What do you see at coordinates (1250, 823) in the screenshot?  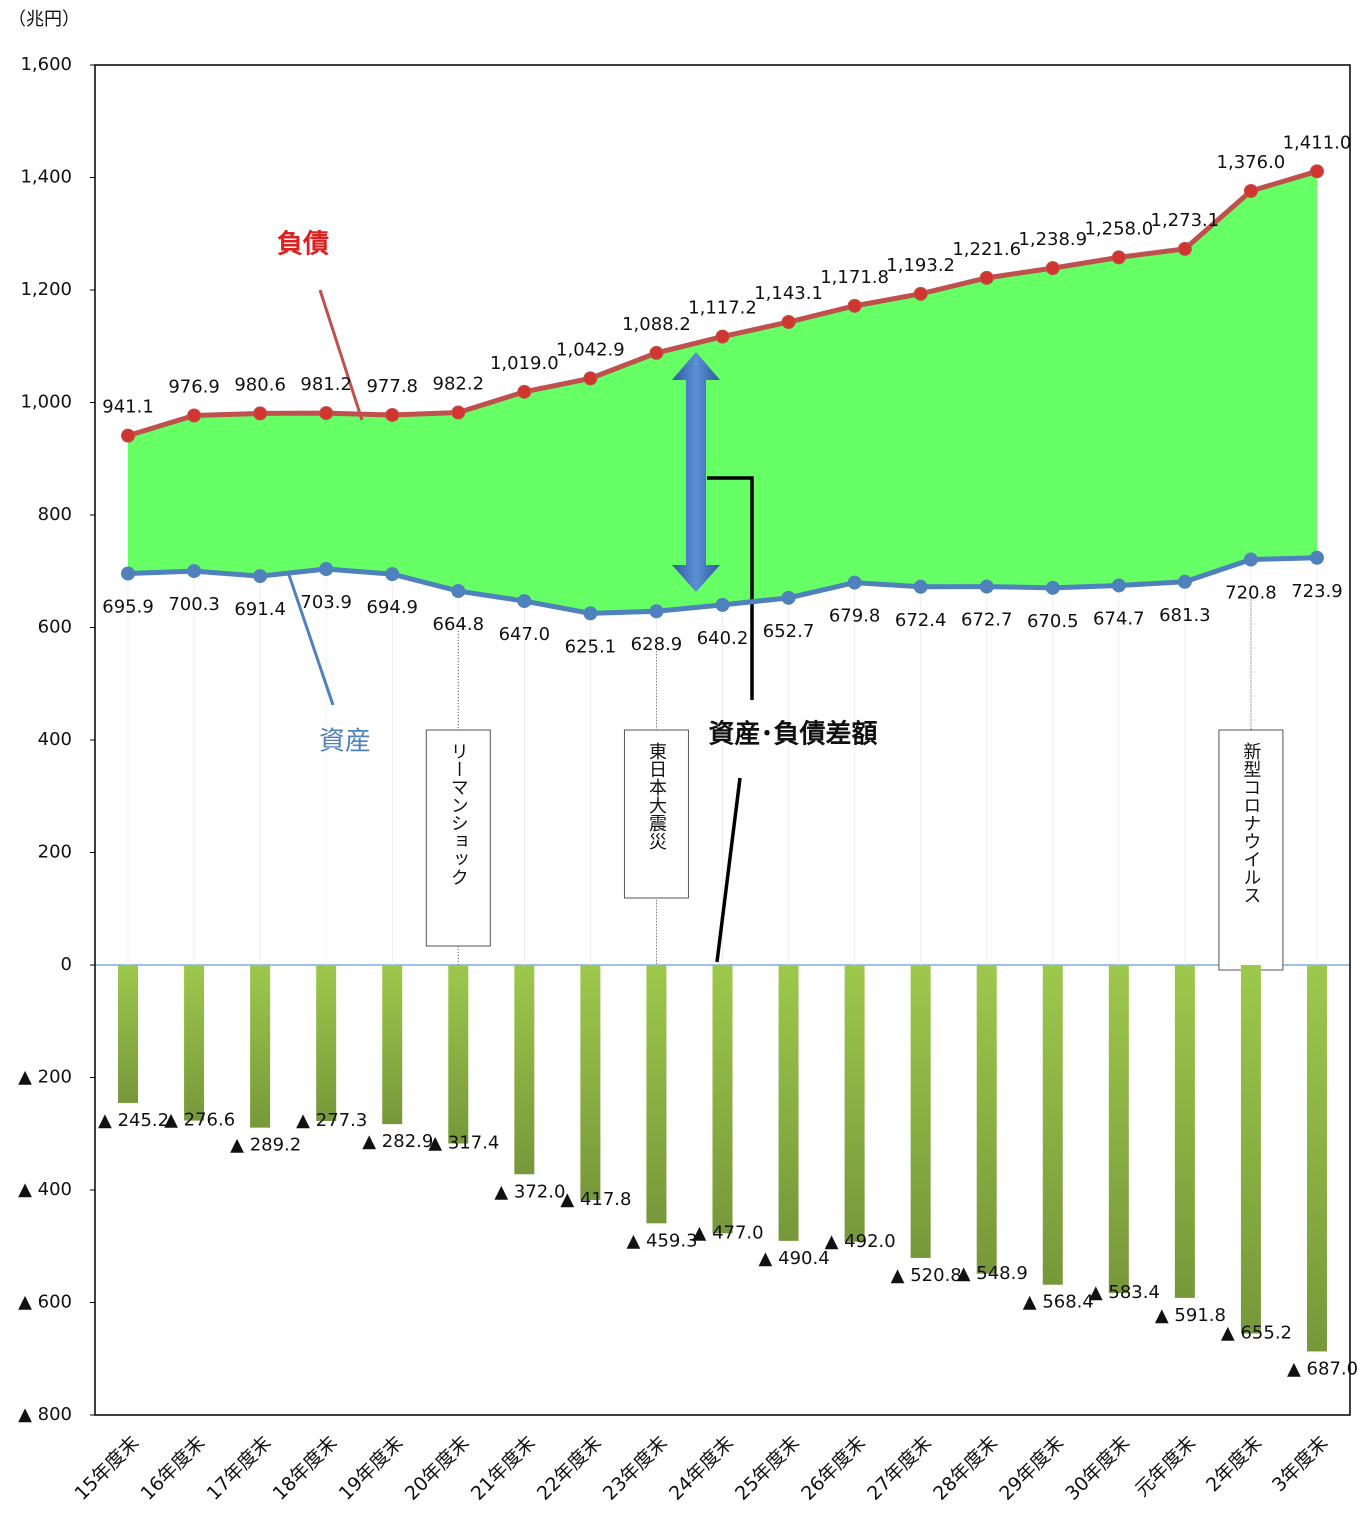 I see `event-label: 新型コロナウイルス` at bounding box center [1250, 823].